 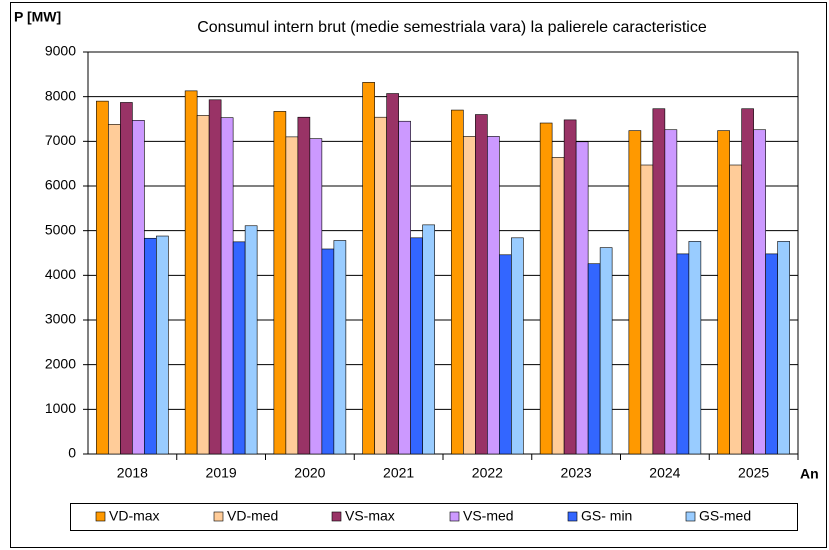 What do you see at coordinates (309, 473) in the screenshot?
I see `x-tick-label: 2020` at bounding box center [309, 473].